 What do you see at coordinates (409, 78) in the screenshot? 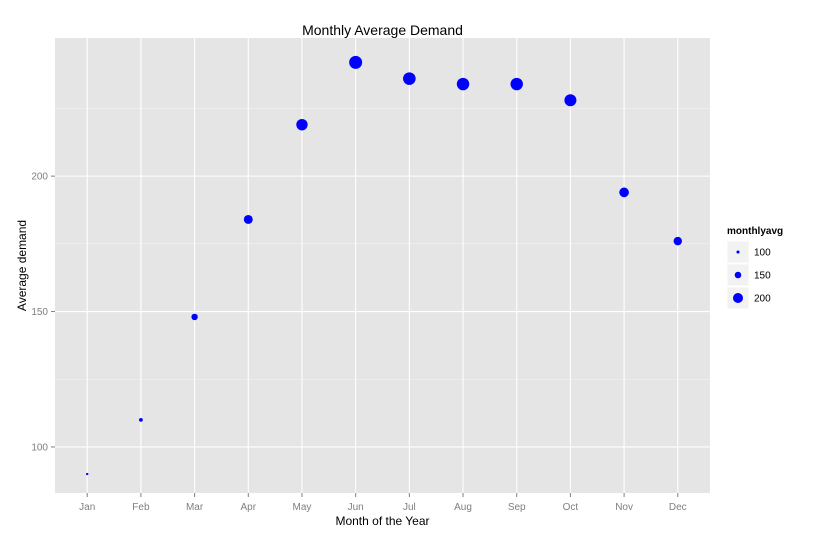
I see `data-point-jul` at bounding box center [409, 78].